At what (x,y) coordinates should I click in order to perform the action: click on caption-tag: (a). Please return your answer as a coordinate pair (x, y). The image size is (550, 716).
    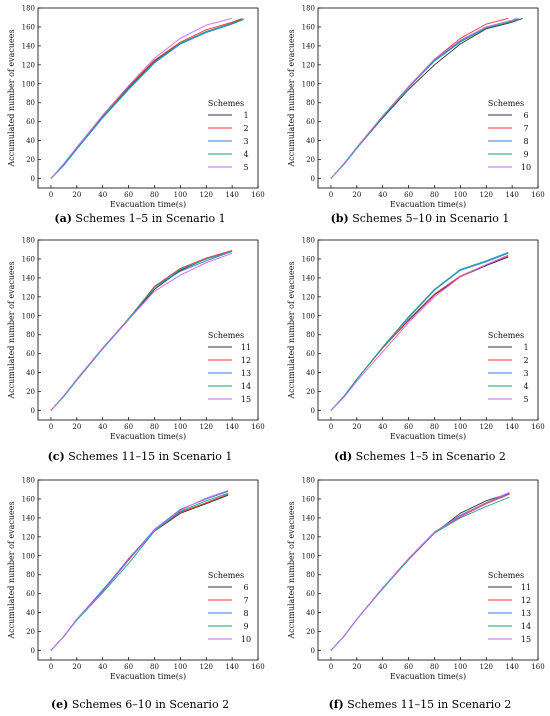
    Looking at the image, I should click on (63, 218).